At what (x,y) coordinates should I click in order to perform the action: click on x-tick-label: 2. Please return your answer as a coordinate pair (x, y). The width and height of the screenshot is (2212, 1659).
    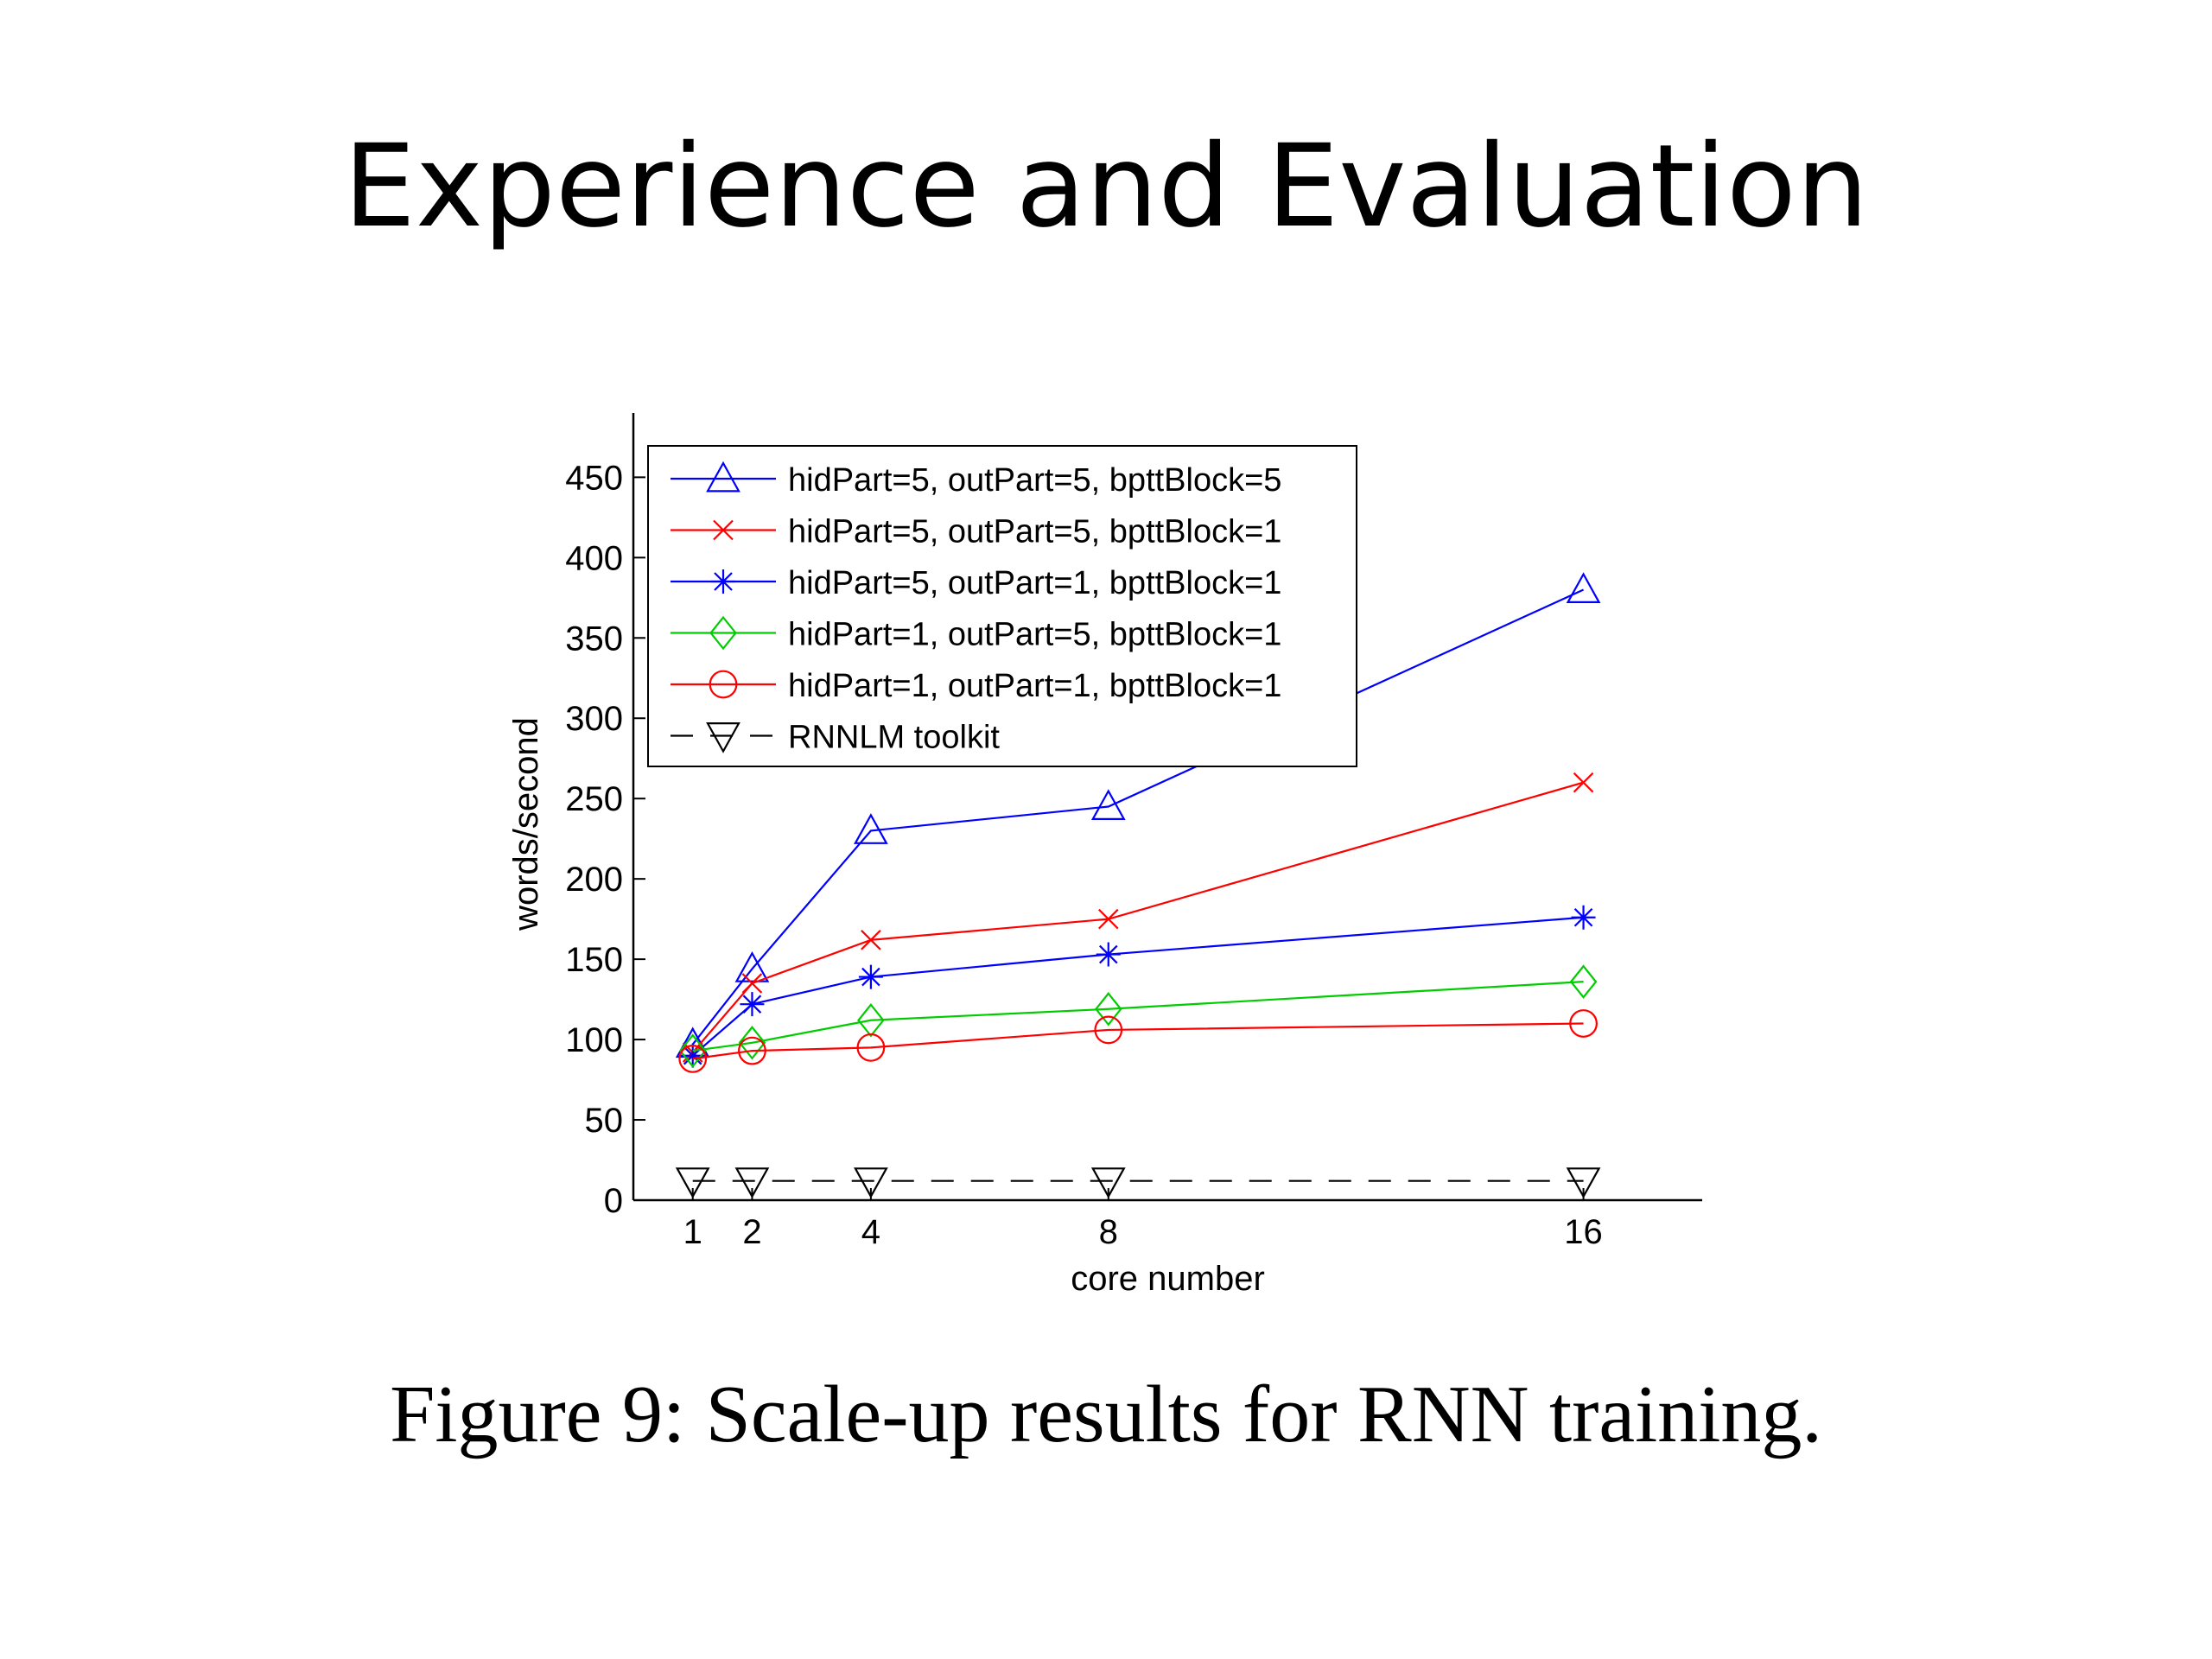
    Looking at the image, I should click on (751, 1232).